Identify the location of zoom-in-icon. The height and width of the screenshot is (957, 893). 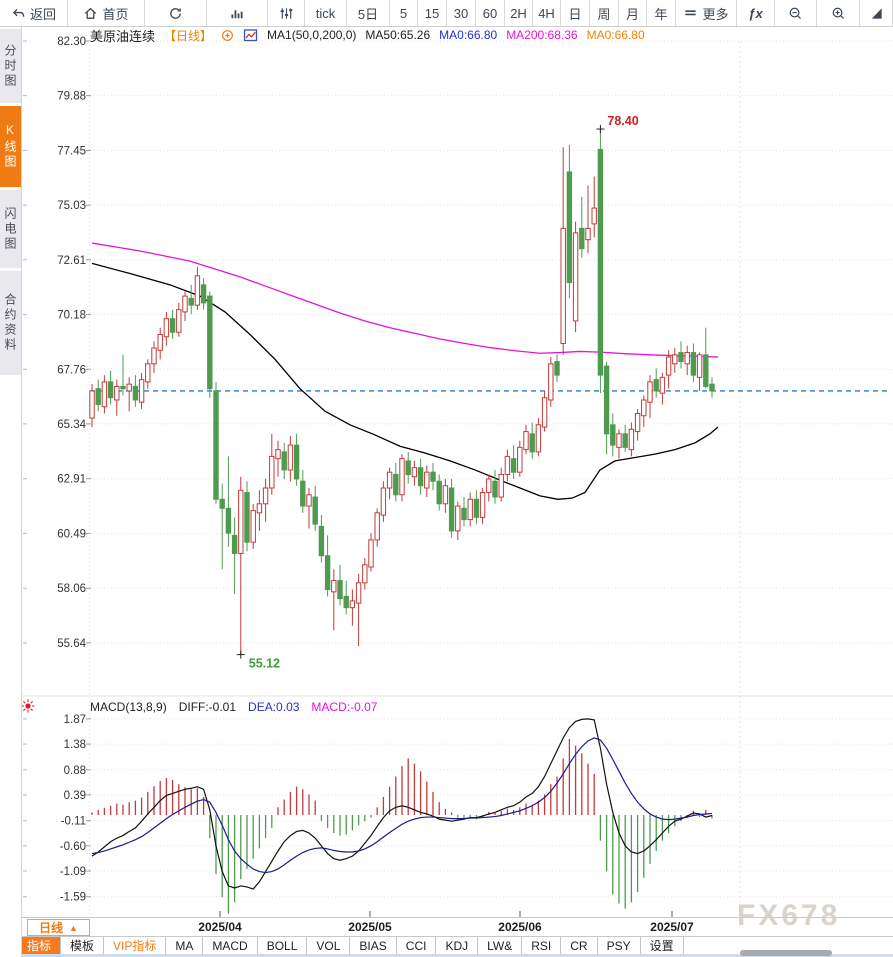
(838, 13).